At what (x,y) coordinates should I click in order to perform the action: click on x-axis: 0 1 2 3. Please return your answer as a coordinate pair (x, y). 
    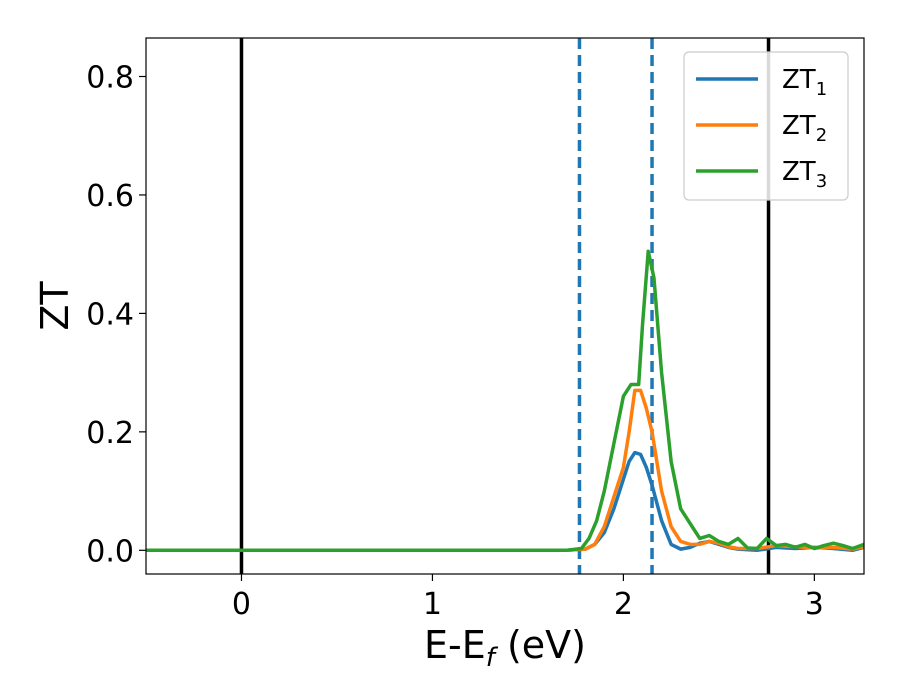
    Looking at the image, I should click on (528, 598).